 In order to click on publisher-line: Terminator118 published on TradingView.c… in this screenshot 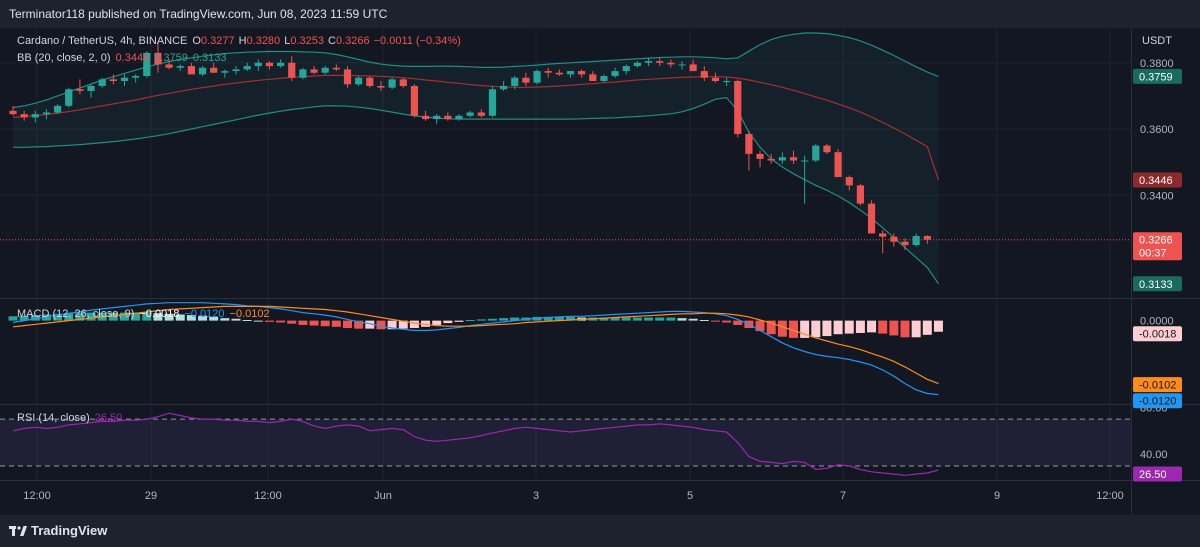, I will do `click(198, 14)`.